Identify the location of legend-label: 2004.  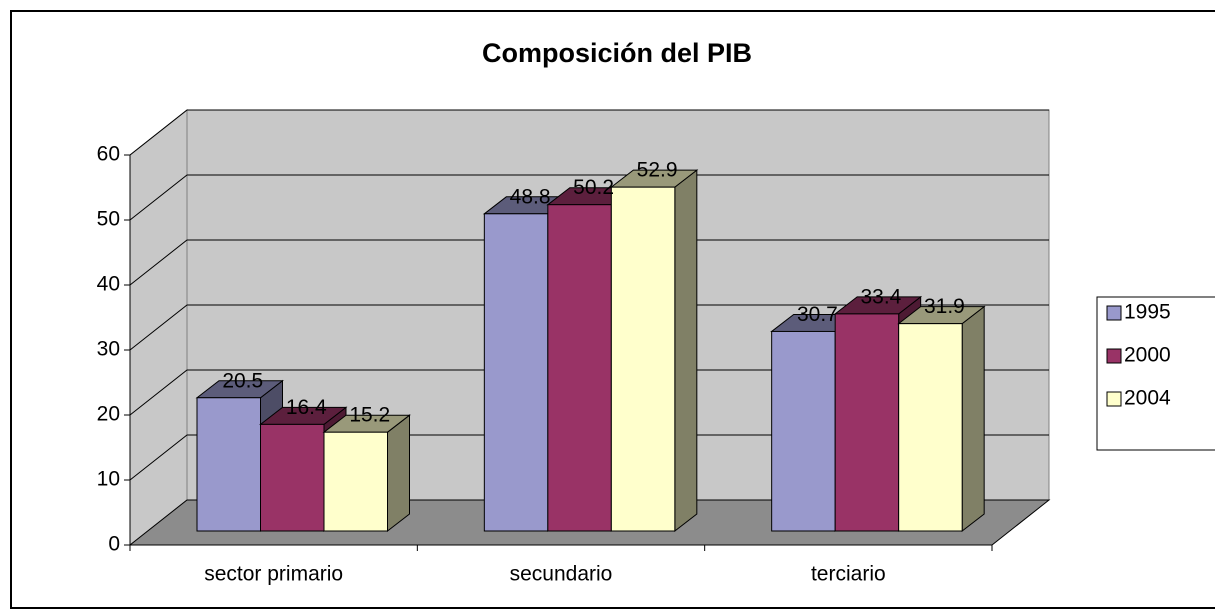
(1147, 398).